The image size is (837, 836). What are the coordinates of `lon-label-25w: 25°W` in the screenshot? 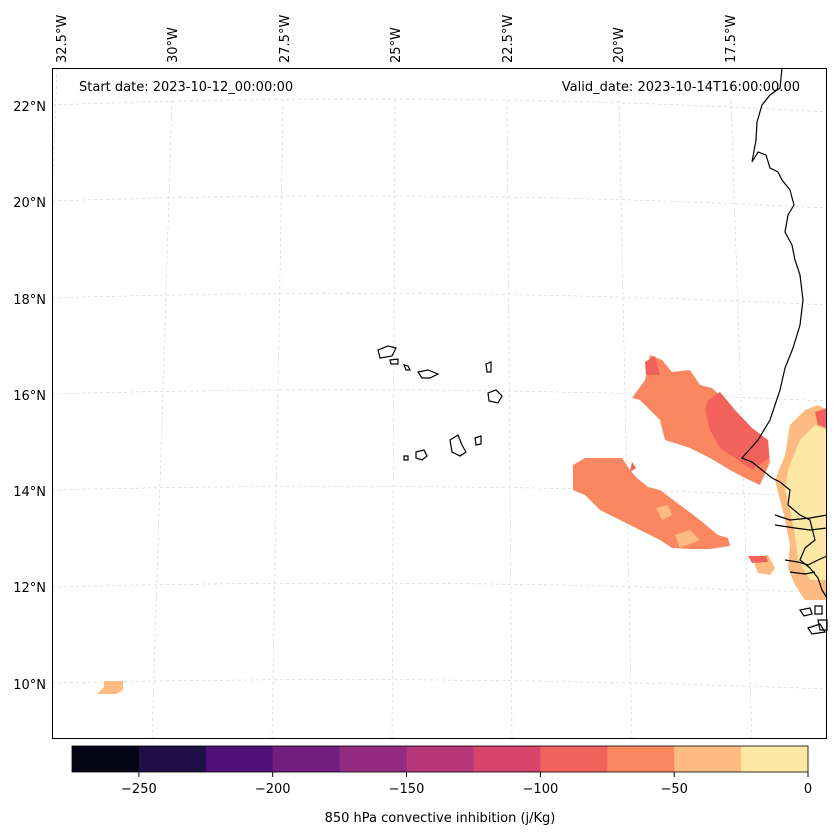 It's located at (396, 45).